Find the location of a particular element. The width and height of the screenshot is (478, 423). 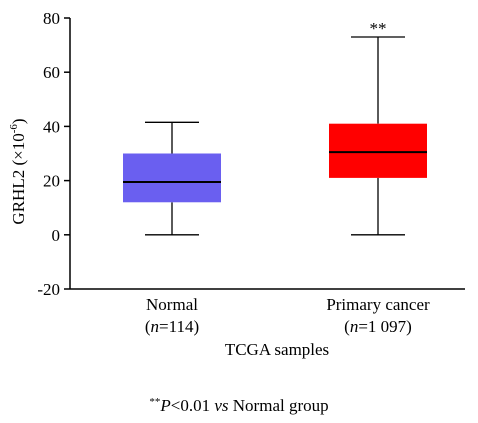

box-1: ** is located at coordinates (378, 127).